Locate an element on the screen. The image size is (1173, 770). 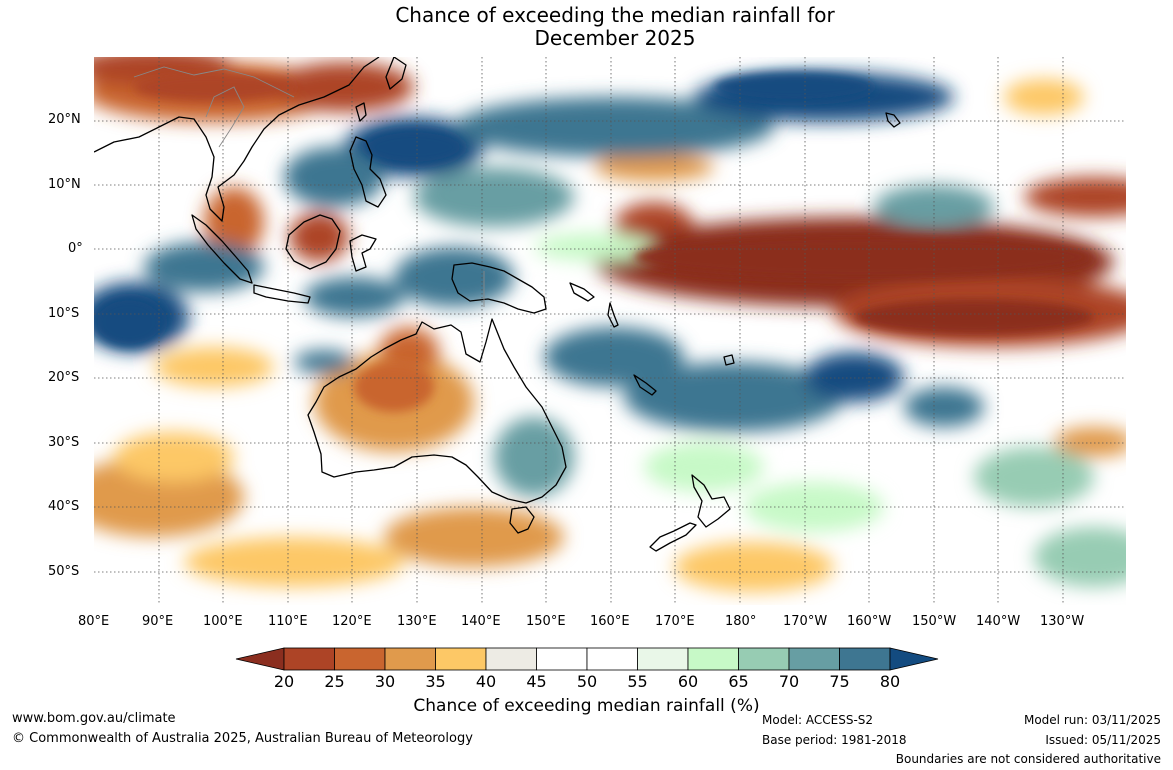
mainland-asia-coastline is located at coordinates (237, 139).